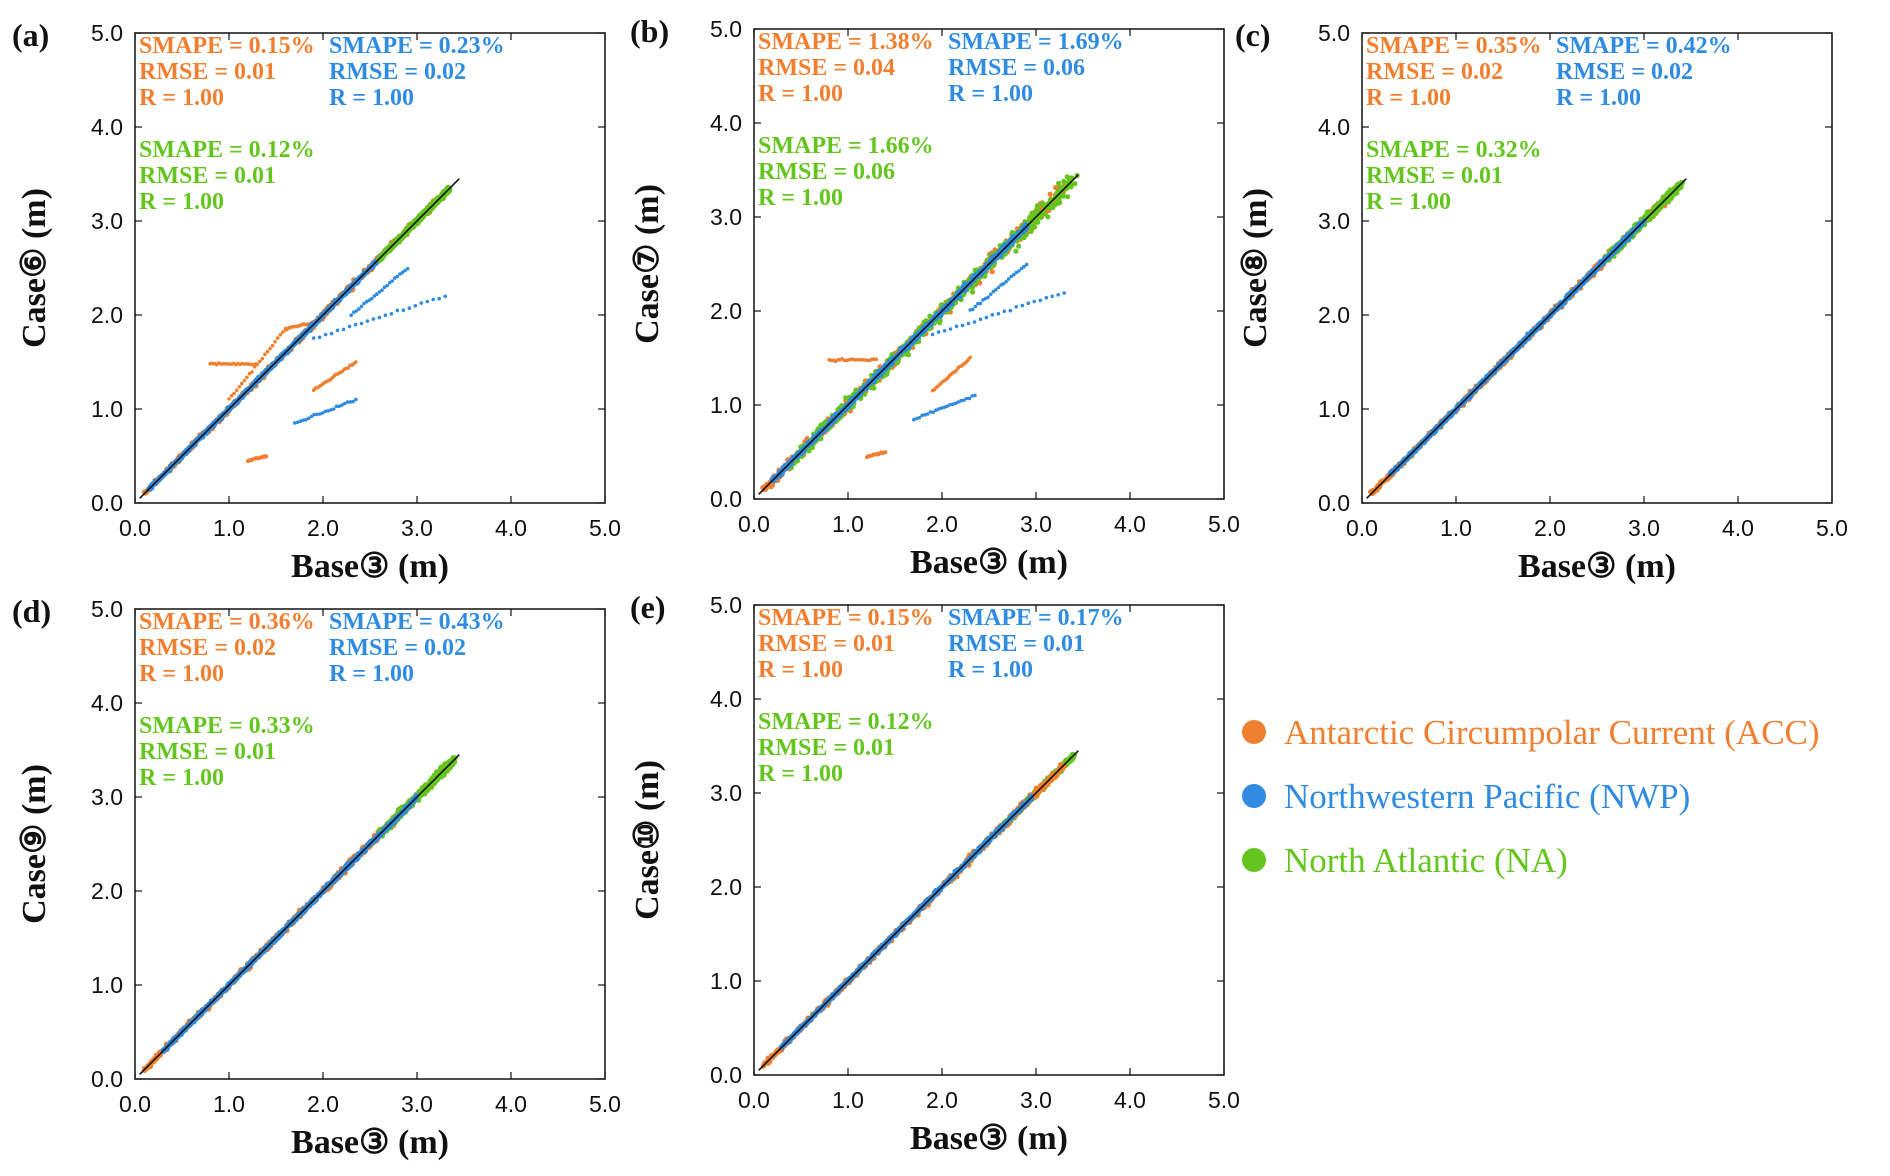  What do you see at coordinates (826, 68) in the screenshot?
I see `stat-line: RMSE = 0.04` at bounding box center [826, 68].